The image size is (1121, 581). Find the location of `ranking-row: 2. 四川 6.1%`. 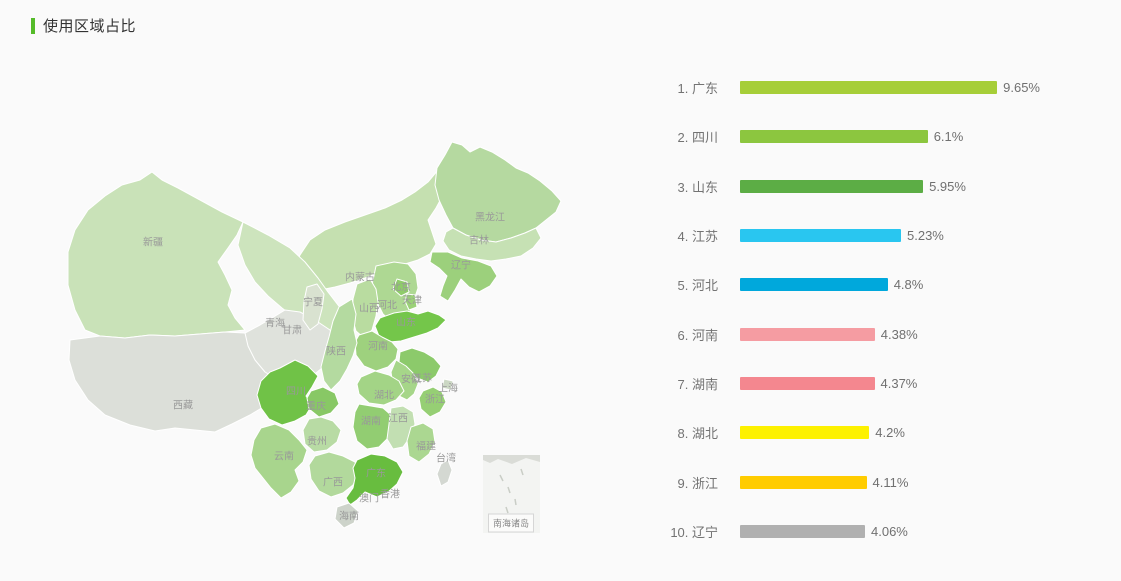

ranking-row: 2. 四川 6.1% is located at coordinates (858, 136).